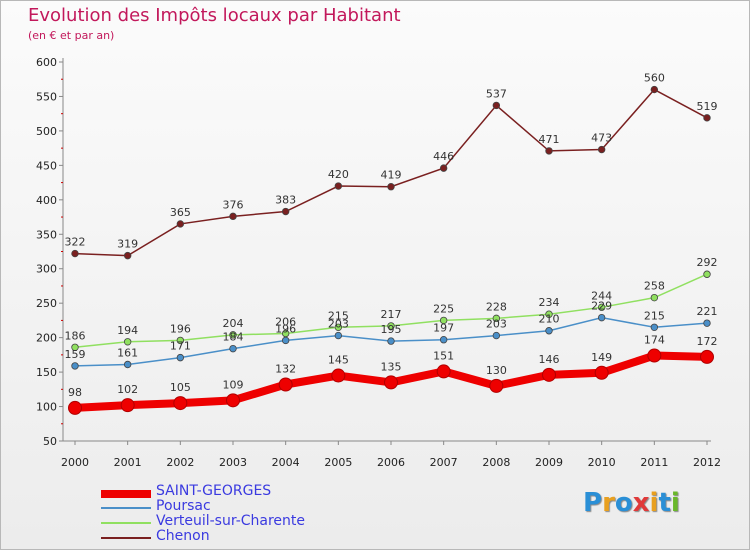 The width and height of the screenshot is (750, 550). What do you see at coordinates (233, 384) in the screenshot?
I see `data-label: 109` at bounding box center [233, 384].